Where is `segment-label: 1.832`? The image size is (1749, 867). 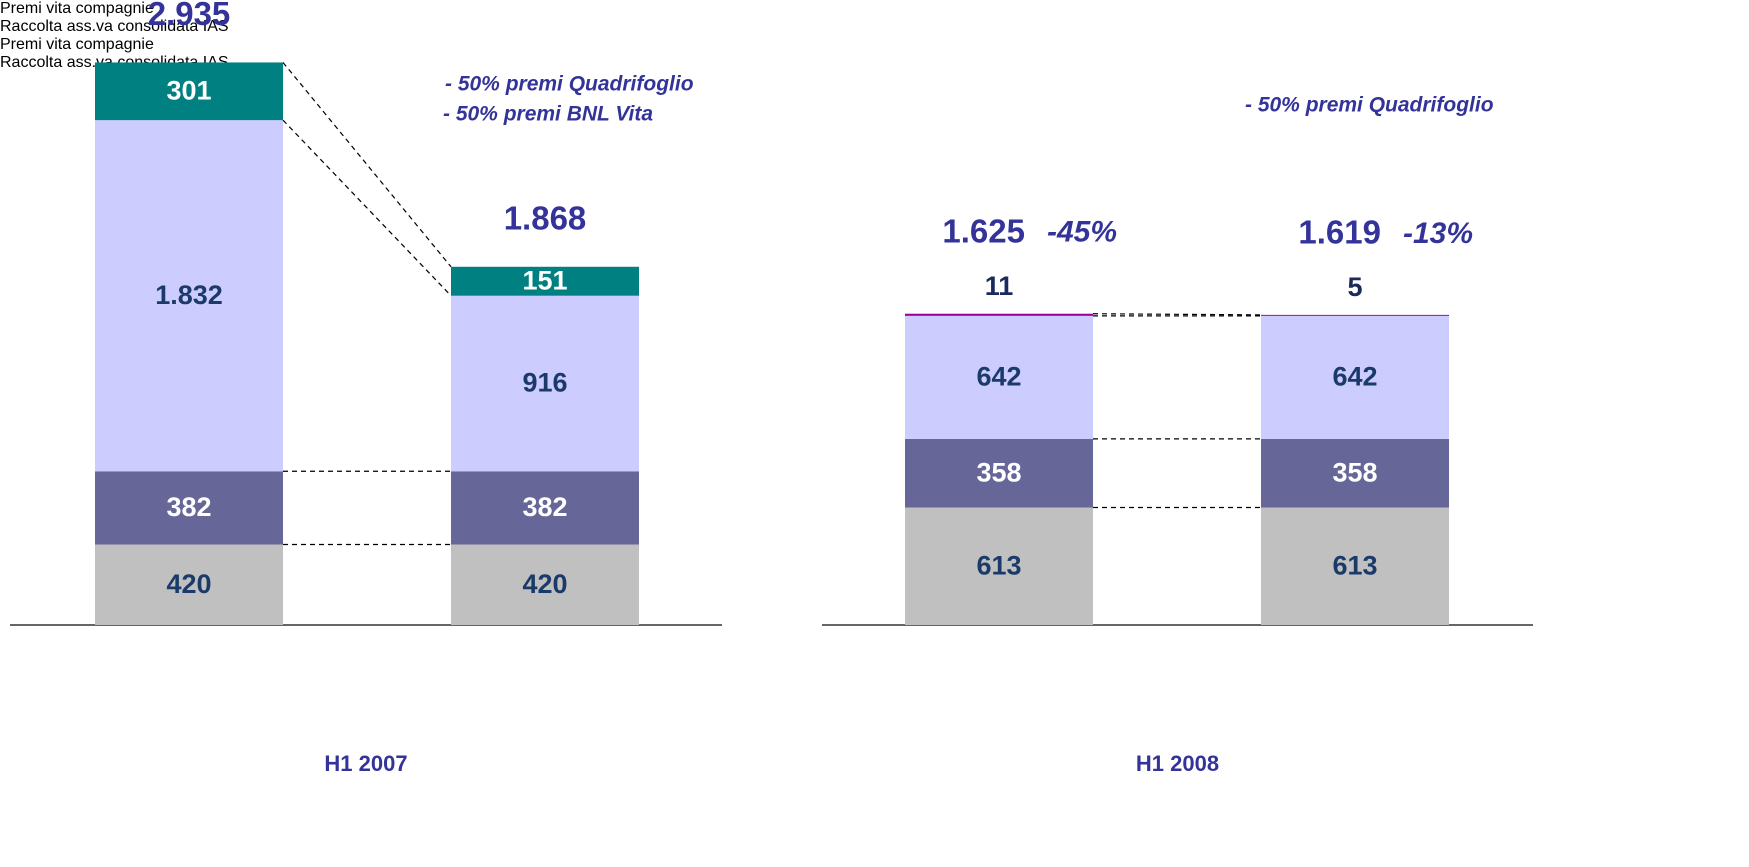
segment-label: 1.832 is located at coordinates (189, 295).